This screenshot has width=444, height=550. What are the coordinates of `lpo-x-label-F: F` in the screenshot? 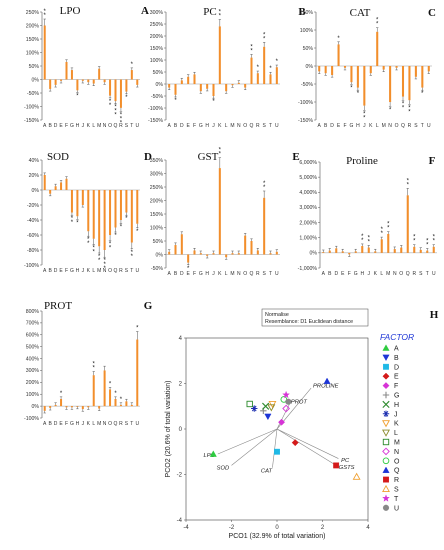 It's located at (66, 126).